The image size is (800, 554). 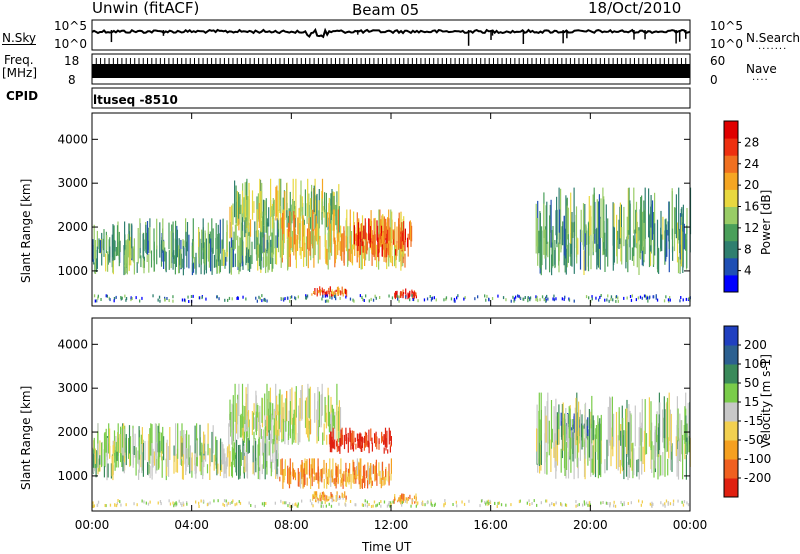 I want to click on y-tick-label: 2000, so click(x=72, y=432).